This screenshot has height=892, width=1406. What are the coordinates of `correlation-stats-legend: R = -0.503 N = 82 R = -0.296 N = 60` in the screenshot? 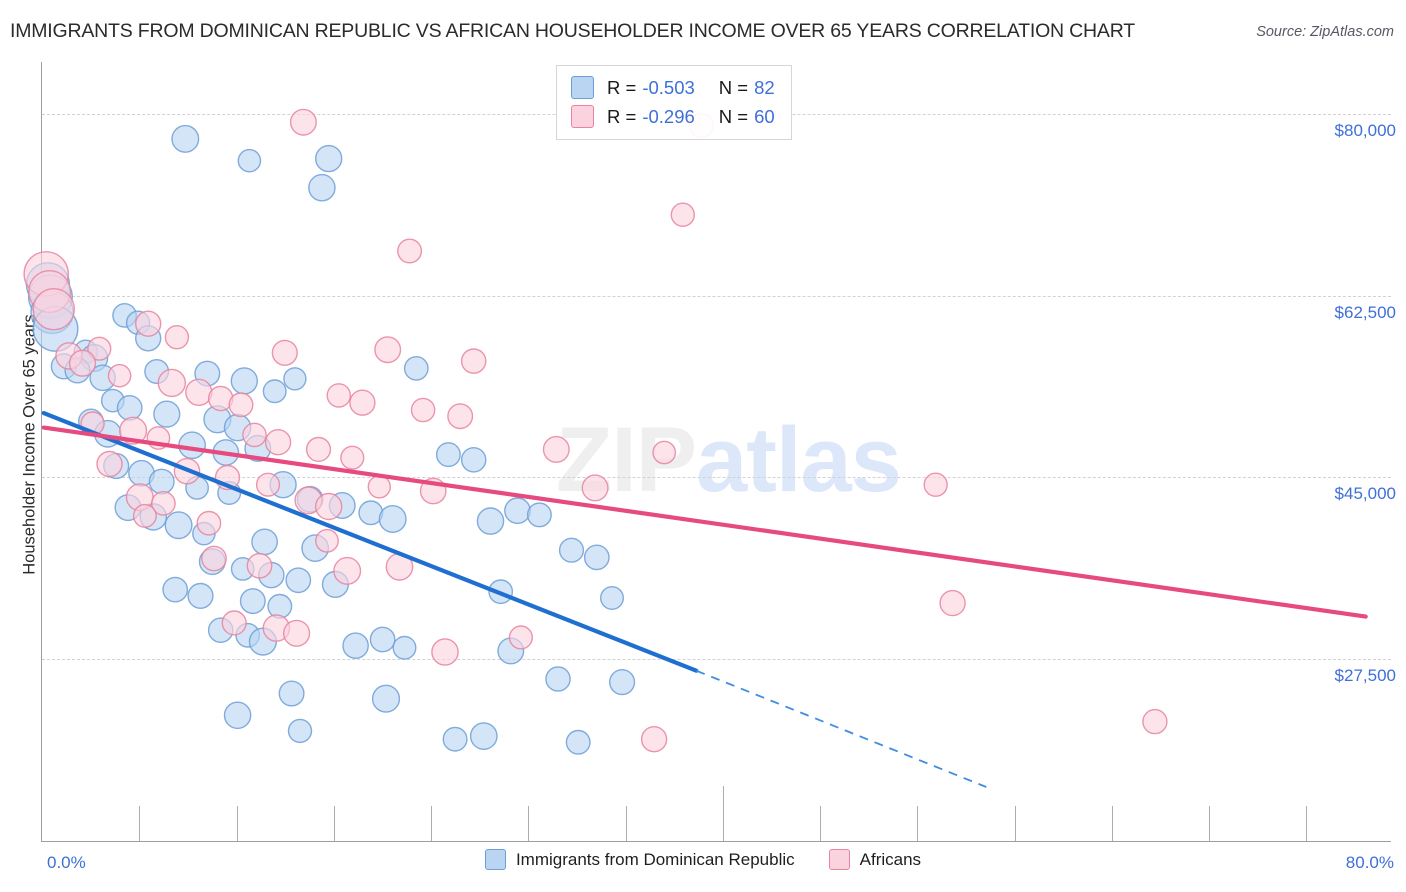 It's located at (674, 102).